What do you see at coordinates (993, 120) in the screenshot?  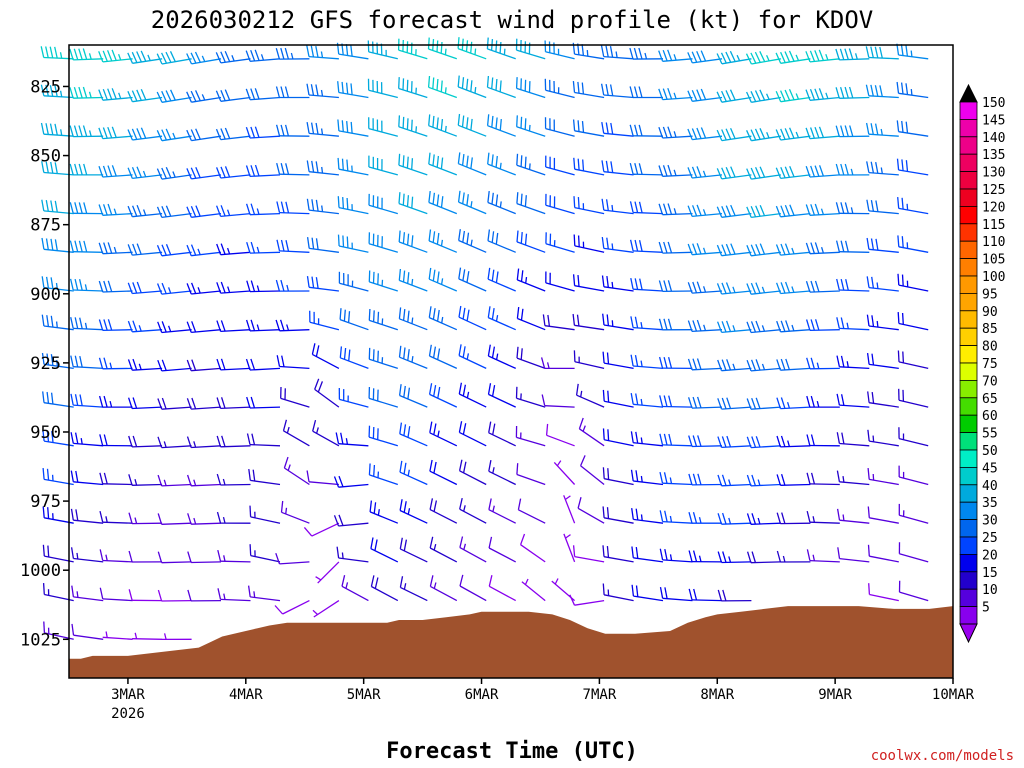 I see `colorbar-label: 145` at bounding box center [993, 120].